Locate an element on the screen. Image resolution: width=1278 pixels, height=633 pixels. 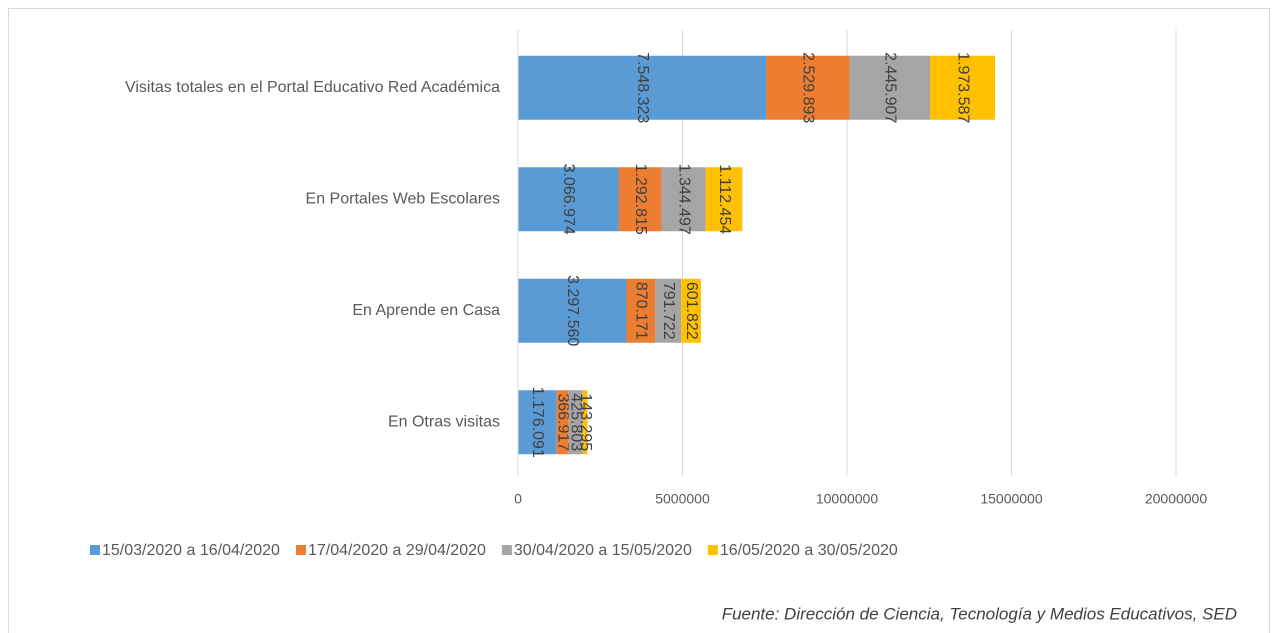
x-tick-label: 0 is located at coordinates (518, 499).